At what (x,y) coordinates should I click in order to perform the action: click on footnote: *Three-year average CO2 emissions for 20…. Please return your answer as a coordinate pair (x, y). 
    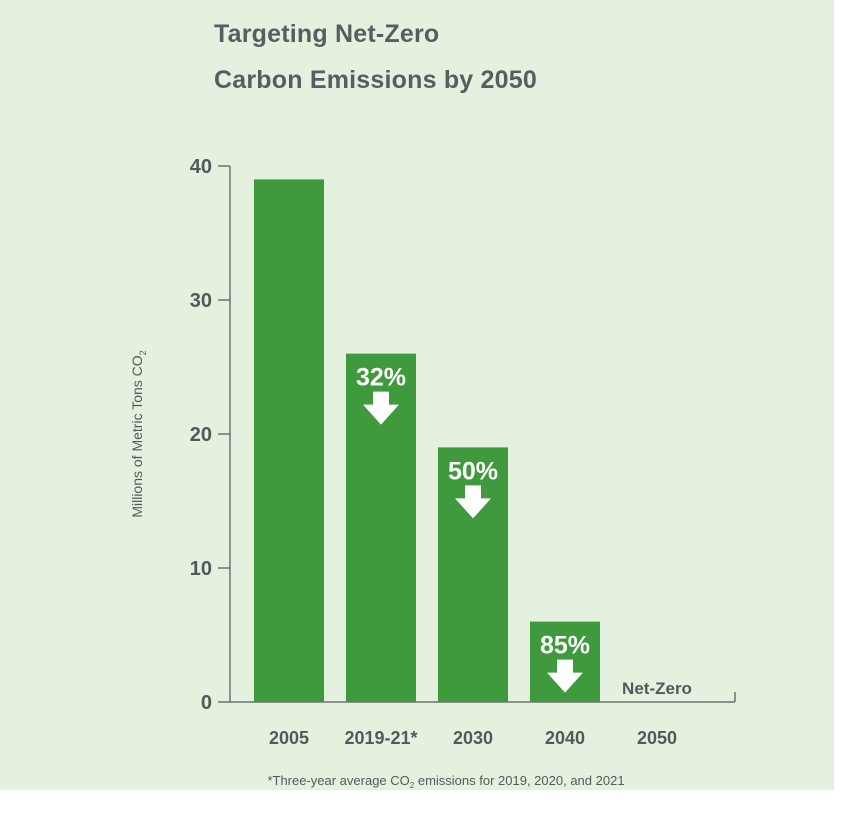
    Looking at the image, I should click on (445, 781).